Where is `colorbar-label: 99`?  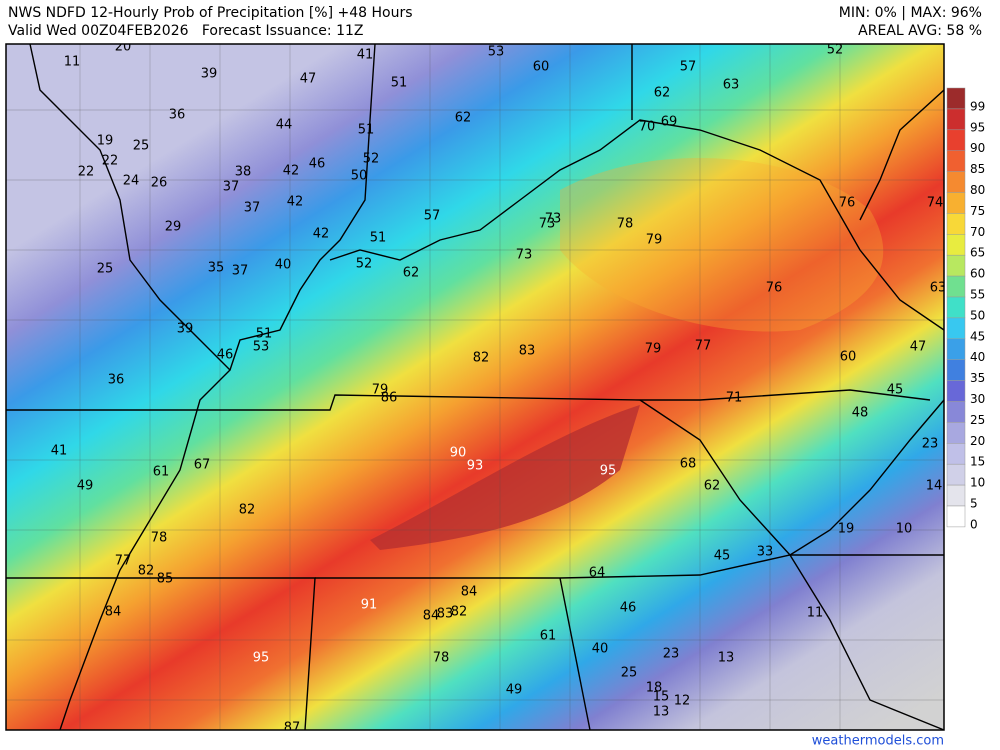 colorbar-label: 99 is located at coordinates (977, 106).